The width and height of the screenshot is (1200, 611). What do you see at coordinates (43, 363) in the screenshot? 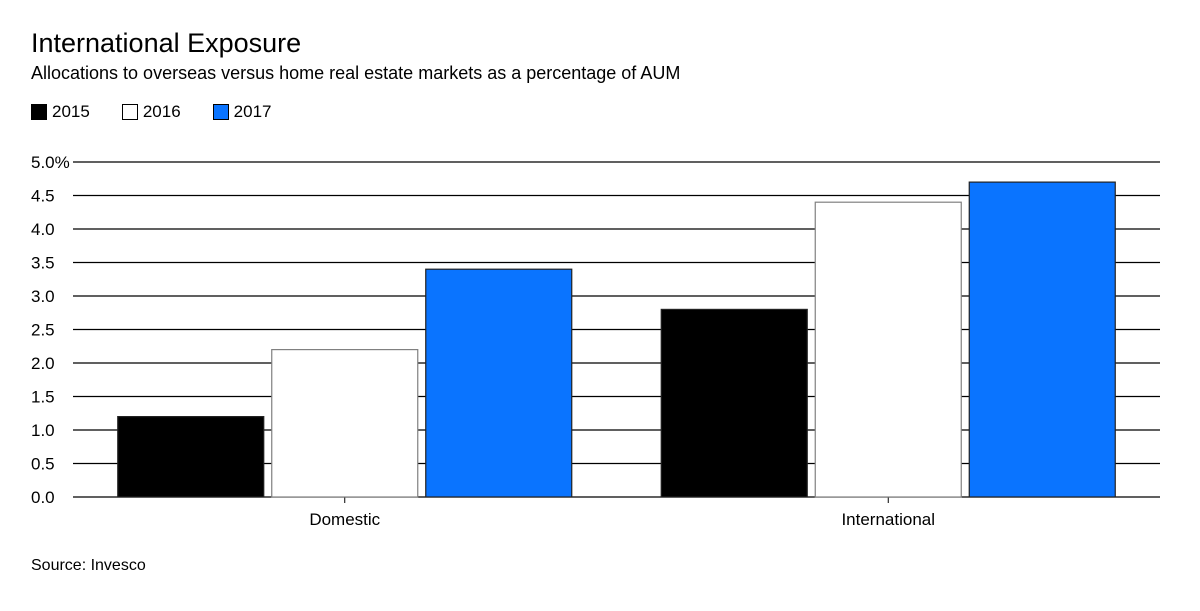
I see `y-tick-label: 2.0` at bounding box center [43, 363].